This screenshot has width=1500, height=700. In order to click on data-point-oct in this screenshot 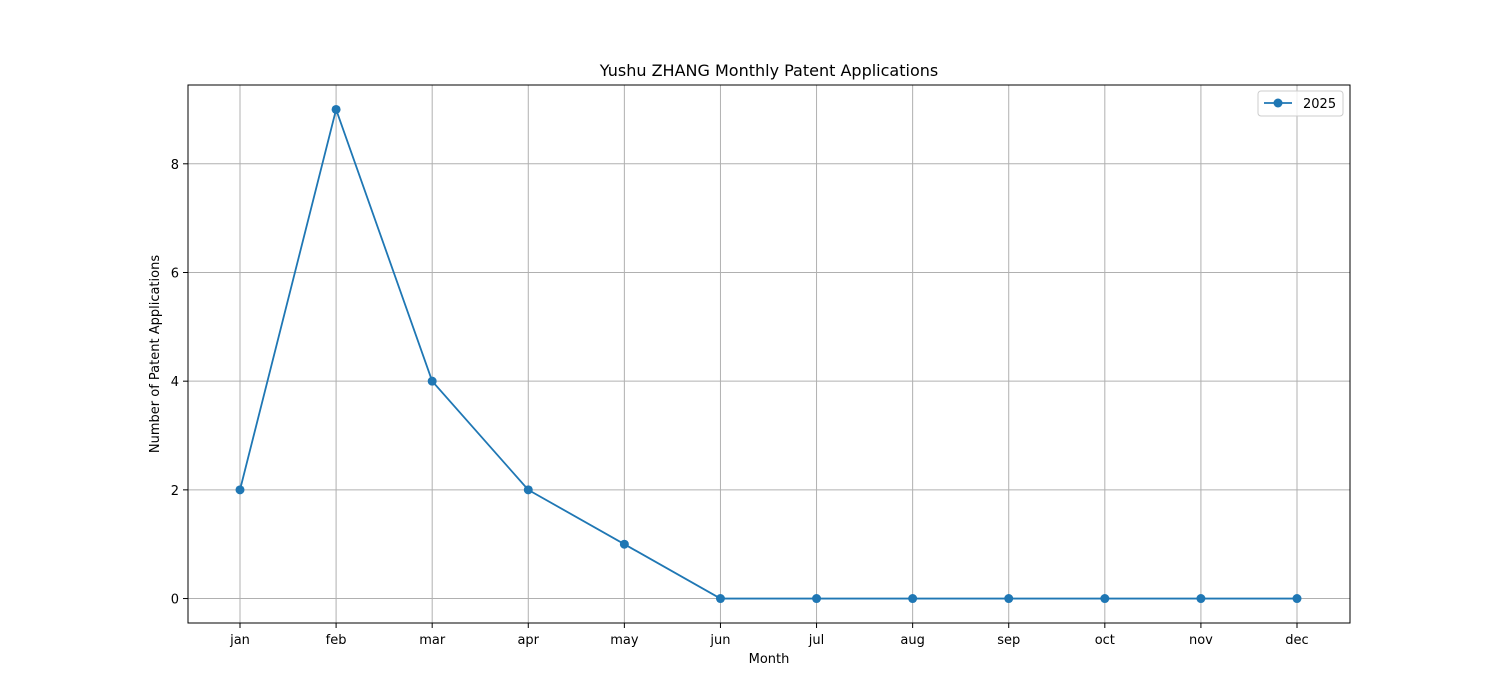, I will do `click(1104, 598)`.